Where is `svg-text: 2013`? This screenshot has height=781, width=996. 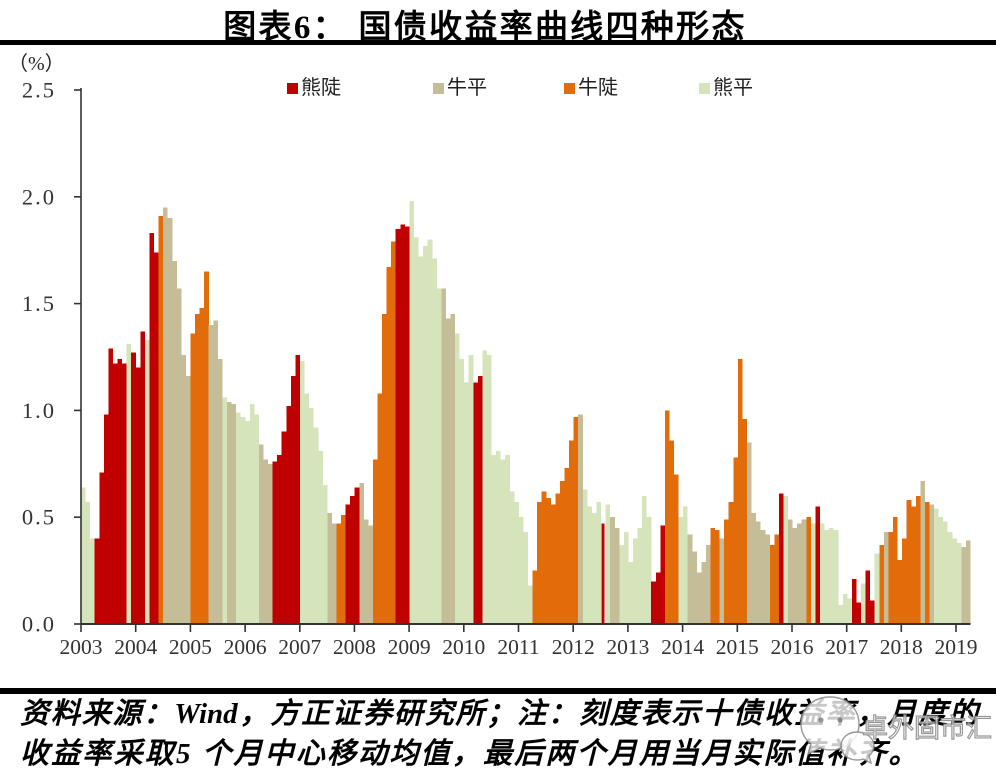 svg-text: 2013 is located at coordinates (627, 647).